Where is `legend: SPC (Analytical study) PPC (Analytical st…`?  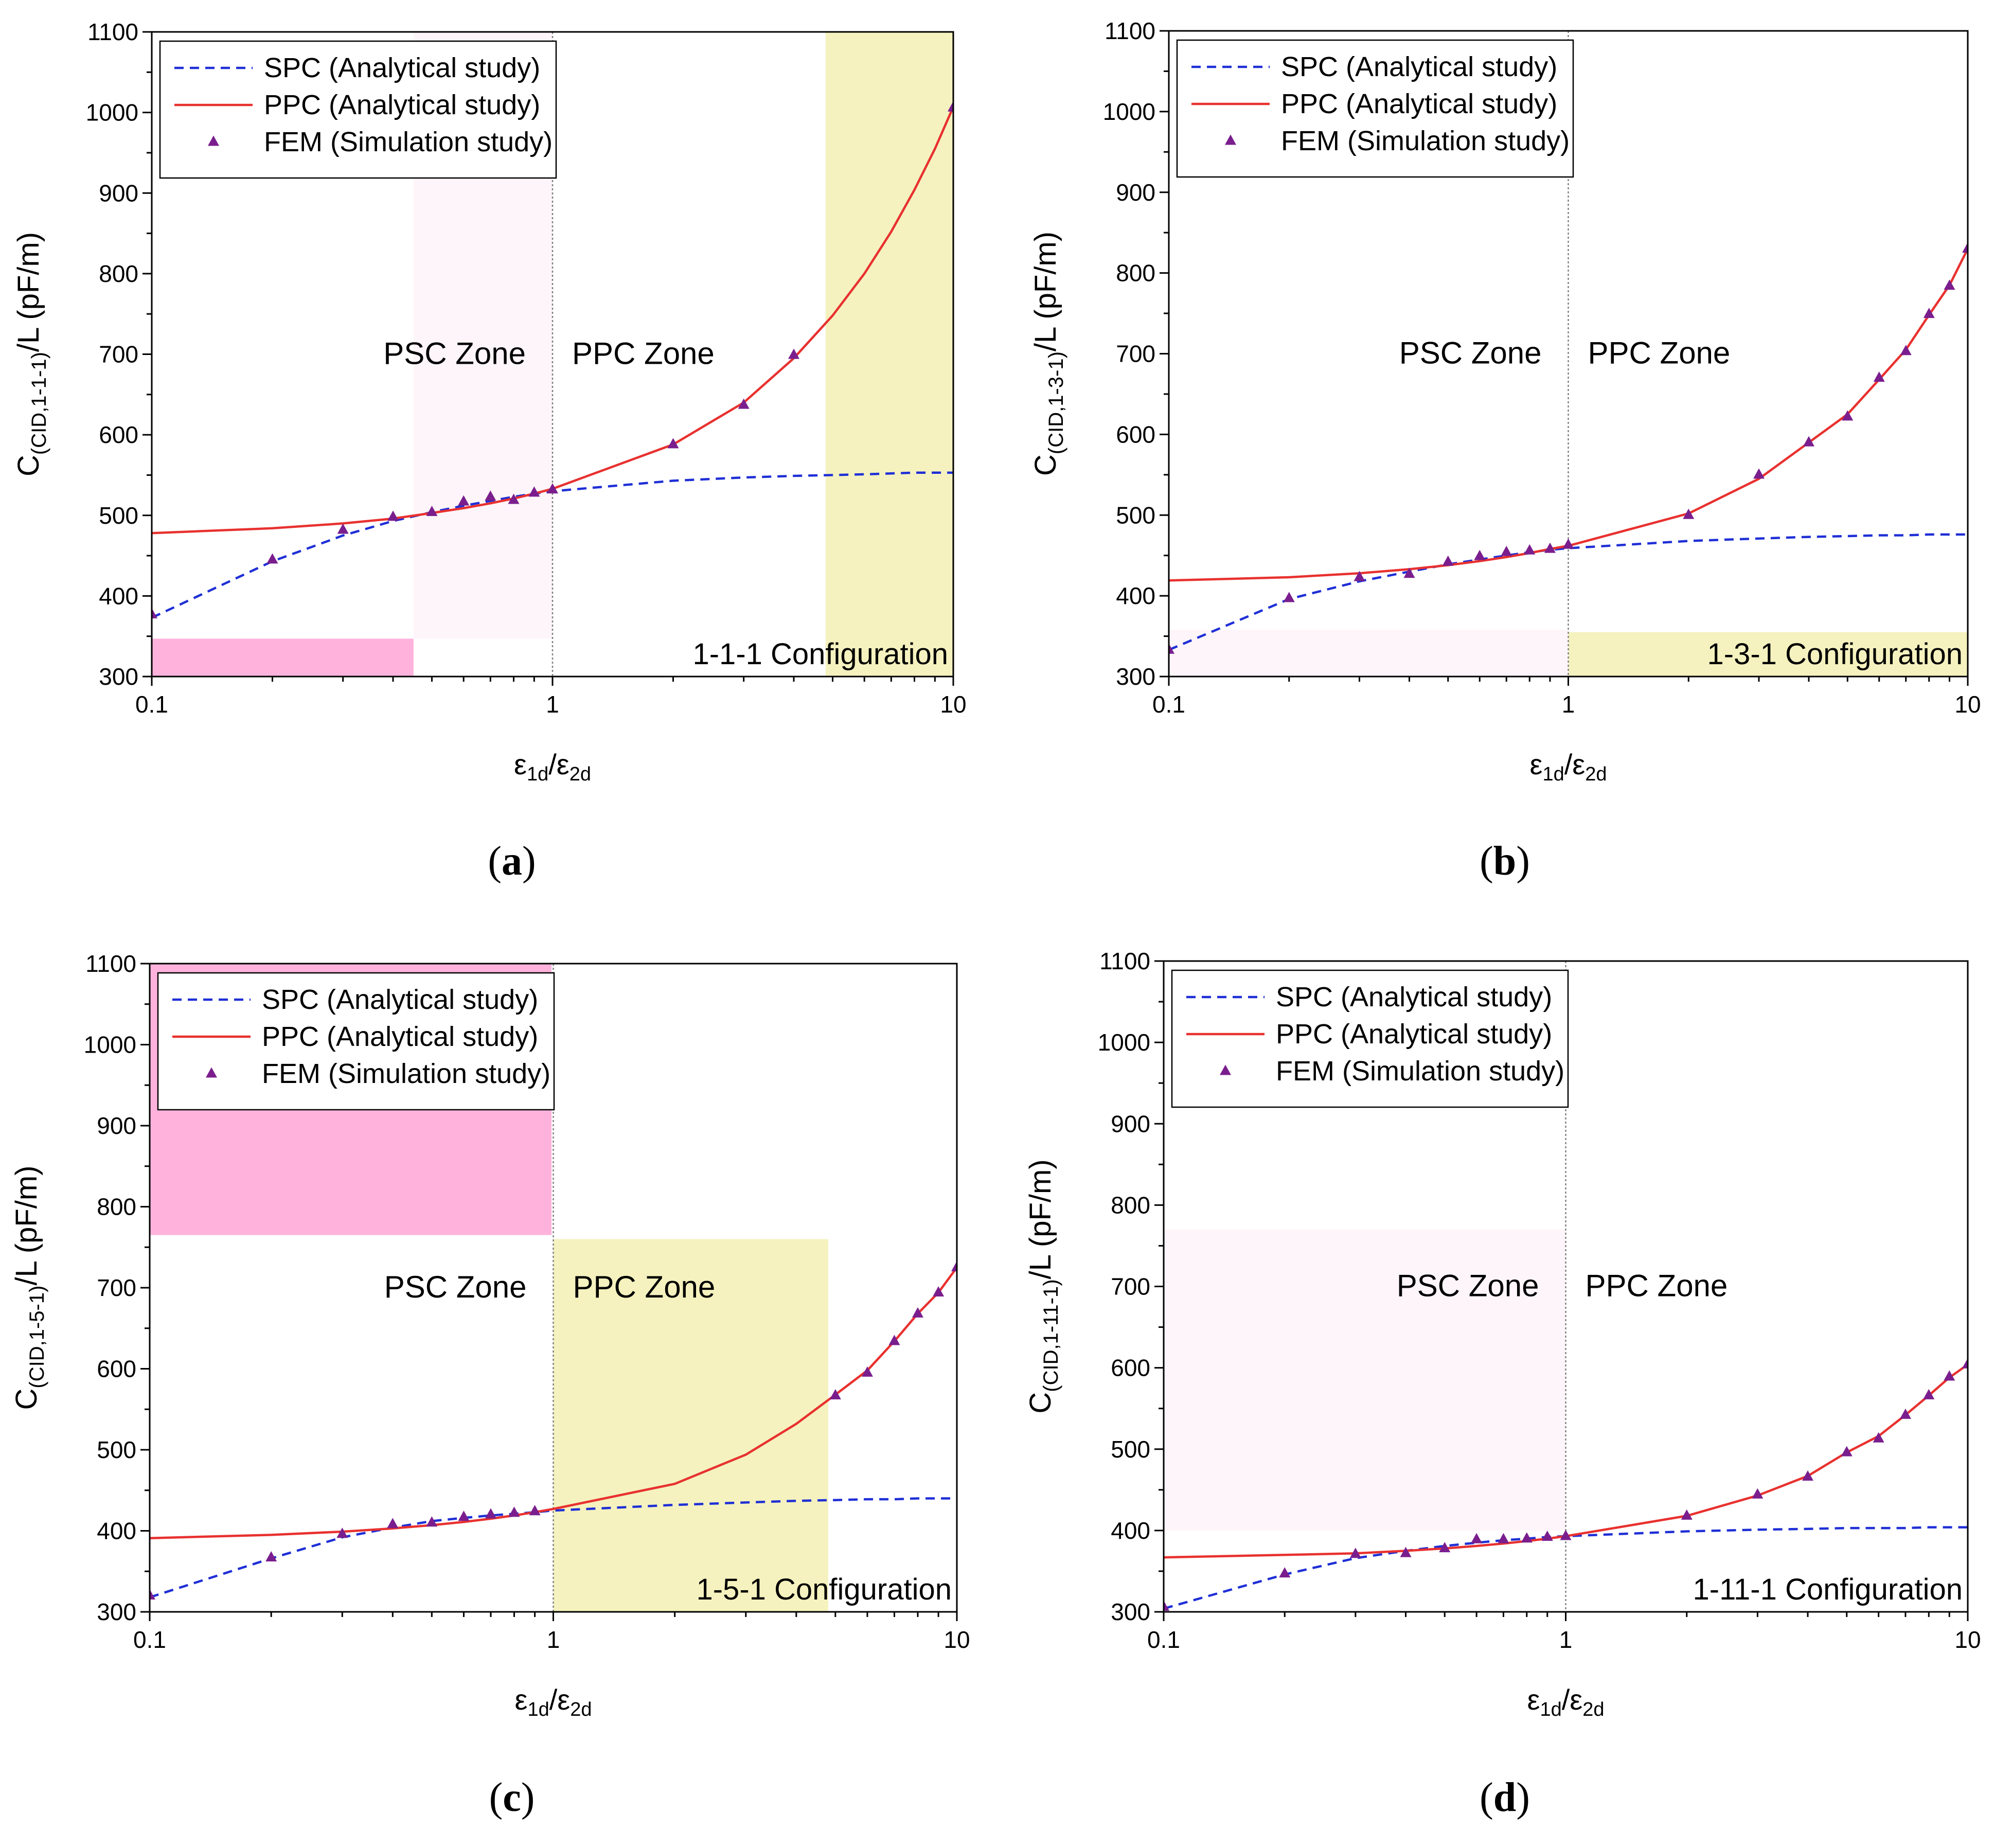 legend: SPC (Analytical study) PPC (Analytical st… is located at coordinates (1375, 108).